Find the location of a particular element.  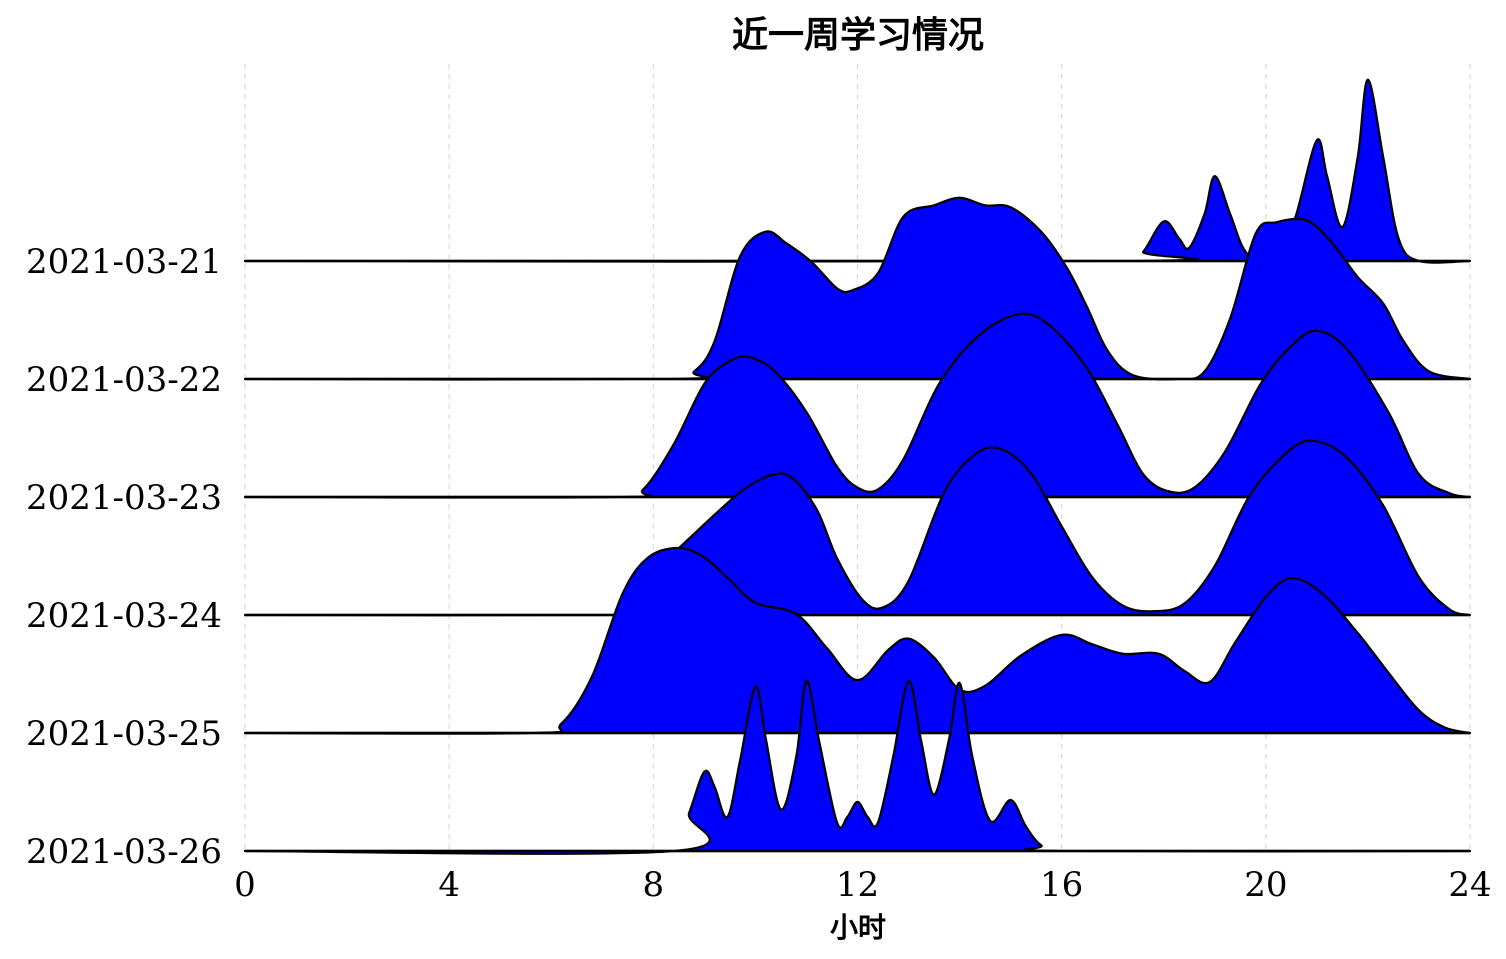

x-tick-label-0: 0 is located at coordinates (245, 885).